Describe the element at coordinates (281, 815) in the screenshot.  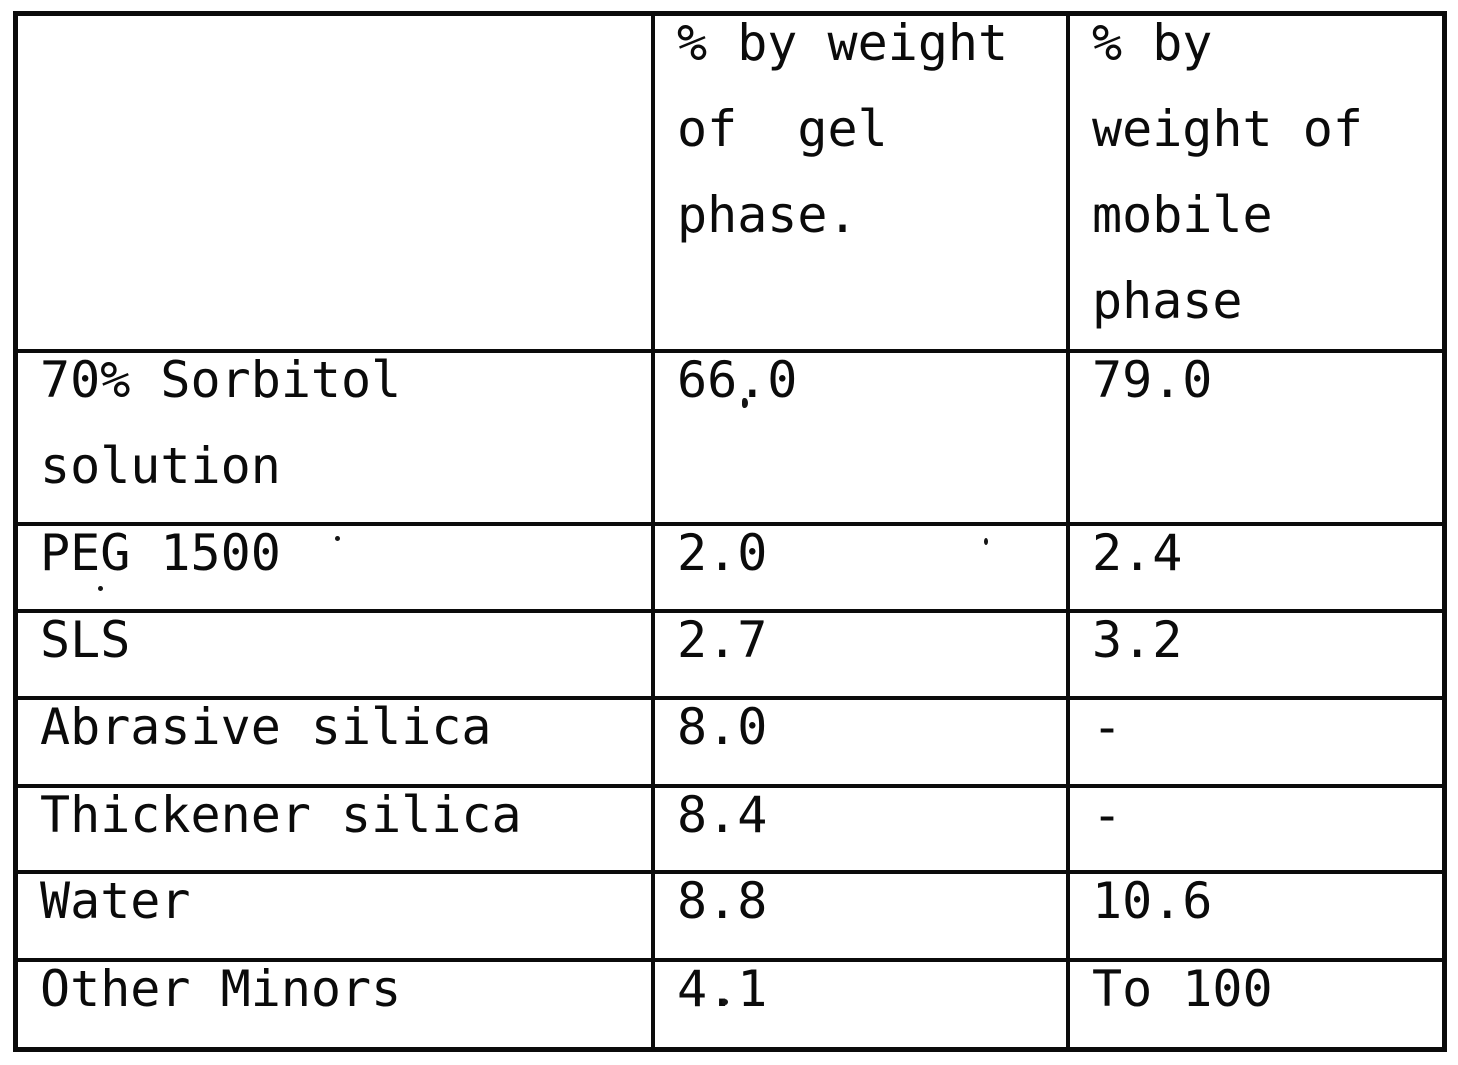
I see `ingredient-name: Thickener silica` at that location.